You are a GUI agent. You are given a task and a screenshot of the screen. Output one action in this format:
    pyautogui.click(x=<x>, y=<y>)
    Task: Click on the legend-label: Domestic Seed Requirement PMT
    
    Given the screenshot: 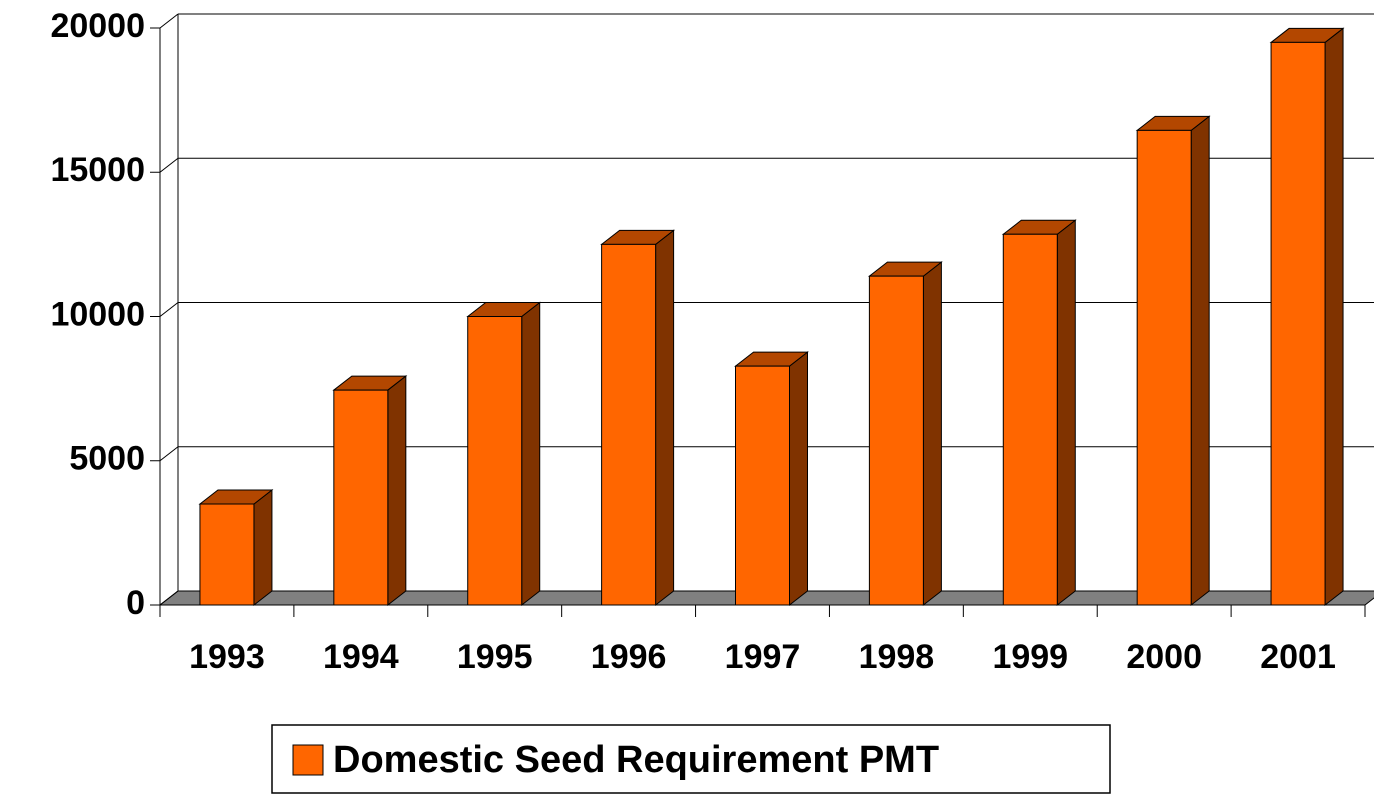 What is the action you would take?
    pyautogui.click(x=636, y=760)
    